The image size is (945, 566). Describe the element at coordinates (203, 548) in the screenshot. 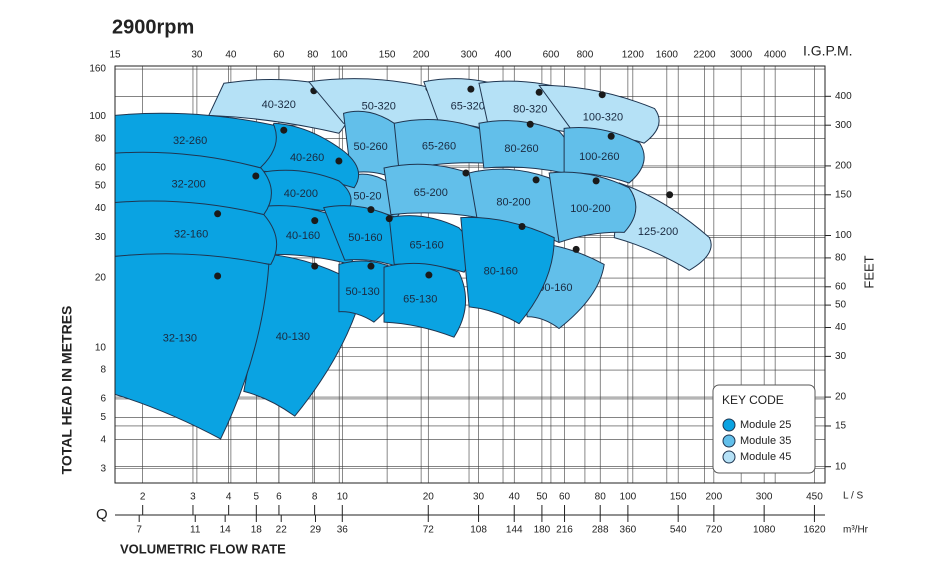

I see `x-label: VOLUMETRIC FLOW RATE` at that location.